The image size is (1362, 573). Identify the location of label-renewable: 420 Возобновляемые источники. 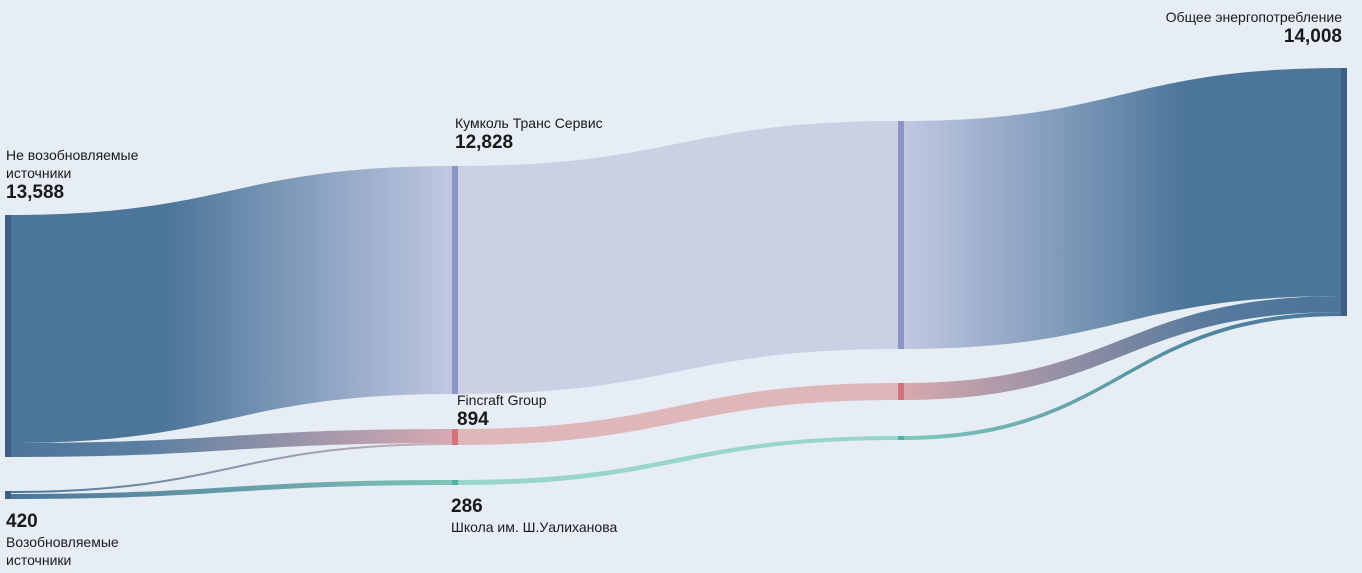
(81, 540).